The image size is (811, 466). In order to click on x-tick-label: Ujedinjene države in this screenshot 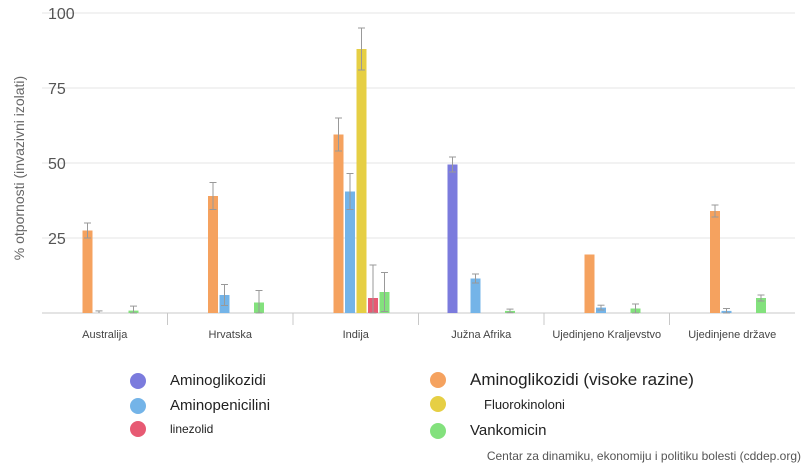, I will do `click(732, 335)`.